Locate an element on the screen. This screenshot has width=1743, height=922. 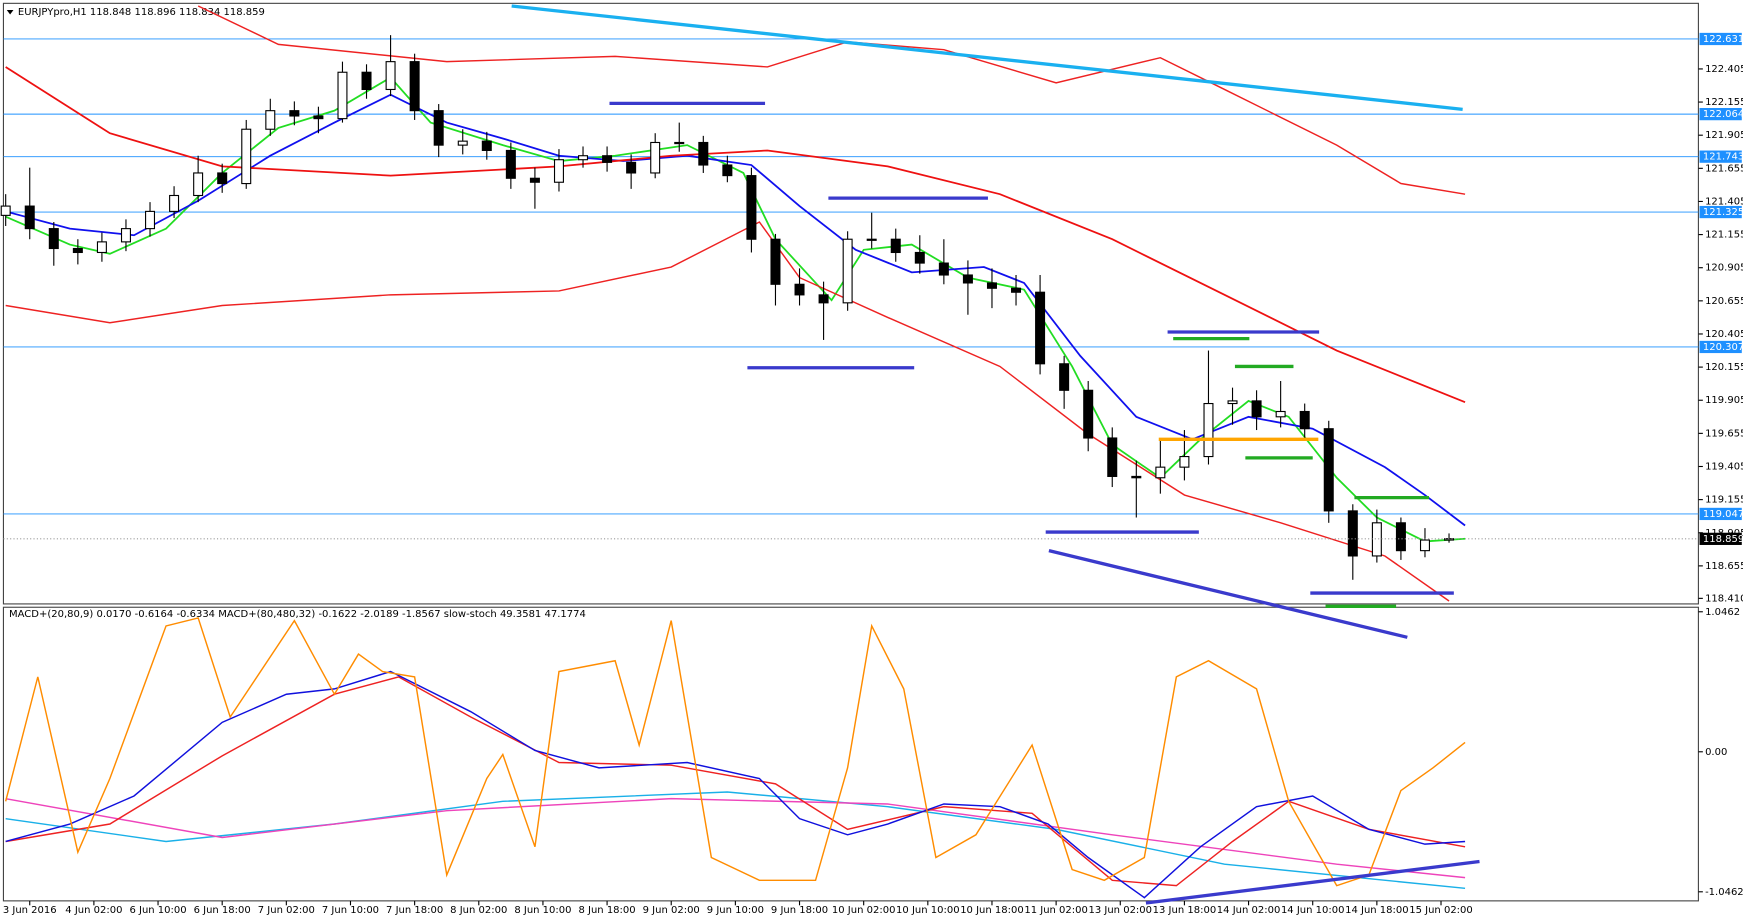
y-tick-label: 0.00 is located at coordinates (1716, 752).